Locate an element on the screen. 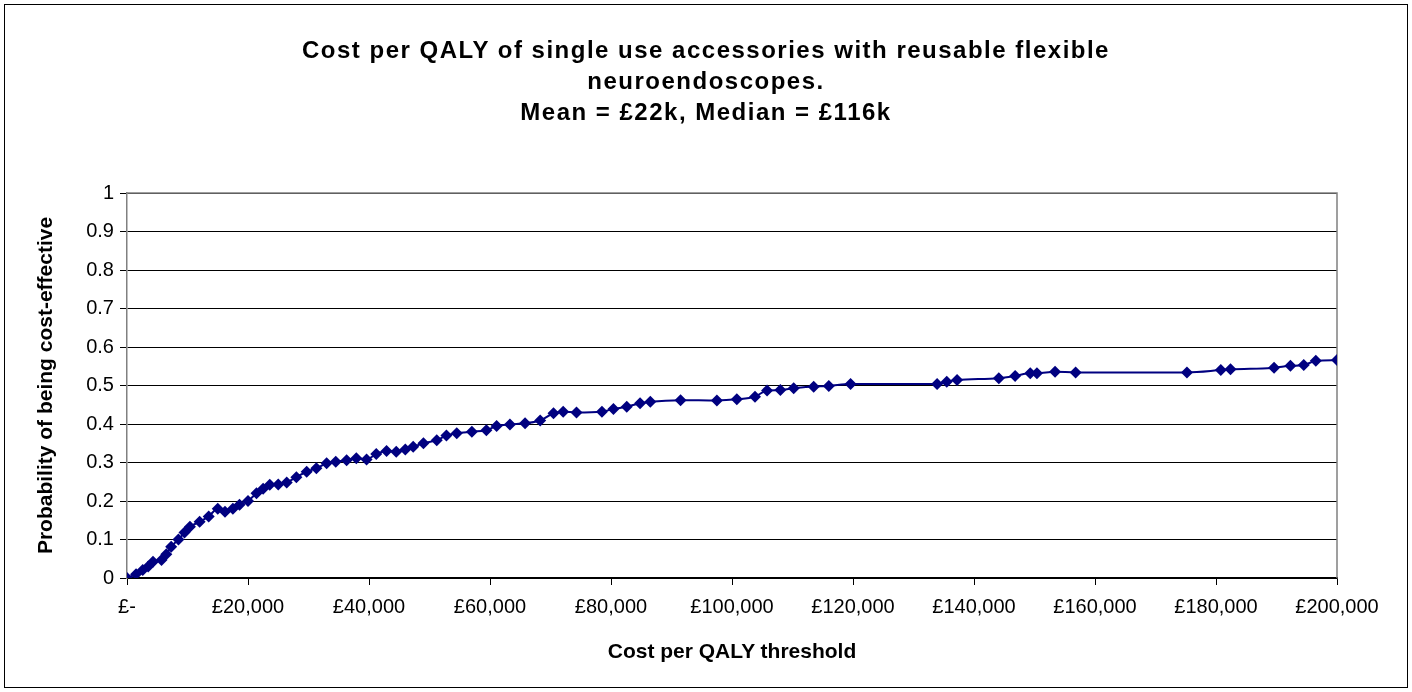  x-tick-label: £160,000 is located at coordinates (1095, 605).